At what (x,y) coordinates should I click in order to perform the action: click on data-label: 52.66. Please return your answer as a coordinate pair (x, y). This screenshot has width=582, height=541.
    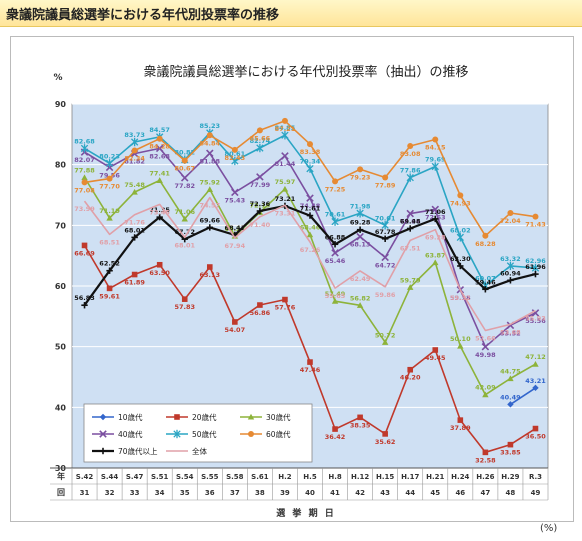
    Looking at the image, I should click on (485, 339).